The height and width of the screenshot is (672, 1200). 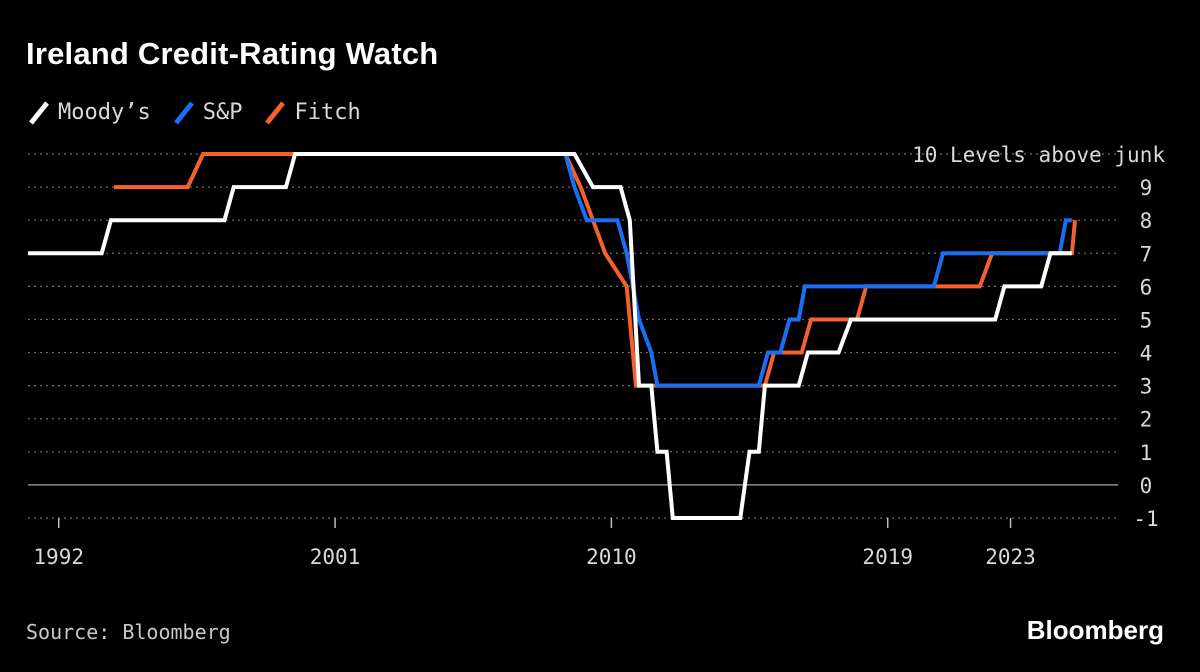 What do you see at coordinates (1146, 486) in the screenshot?
I see `y-tick-label: 0` at bounding box center [1146, 486].